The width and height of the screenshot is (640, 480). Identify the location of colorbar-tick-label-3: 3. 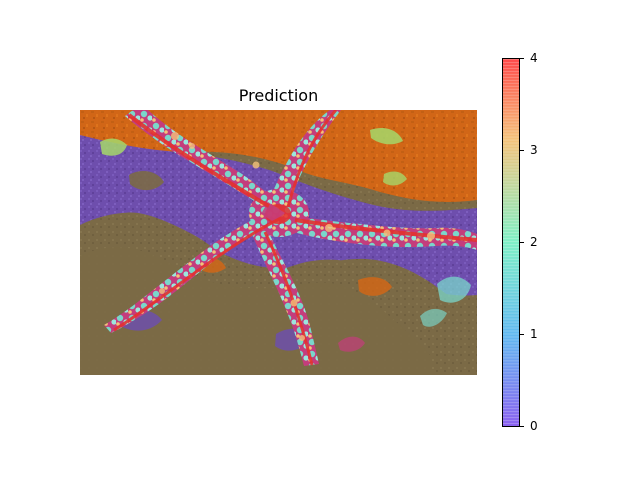
(534, 150).